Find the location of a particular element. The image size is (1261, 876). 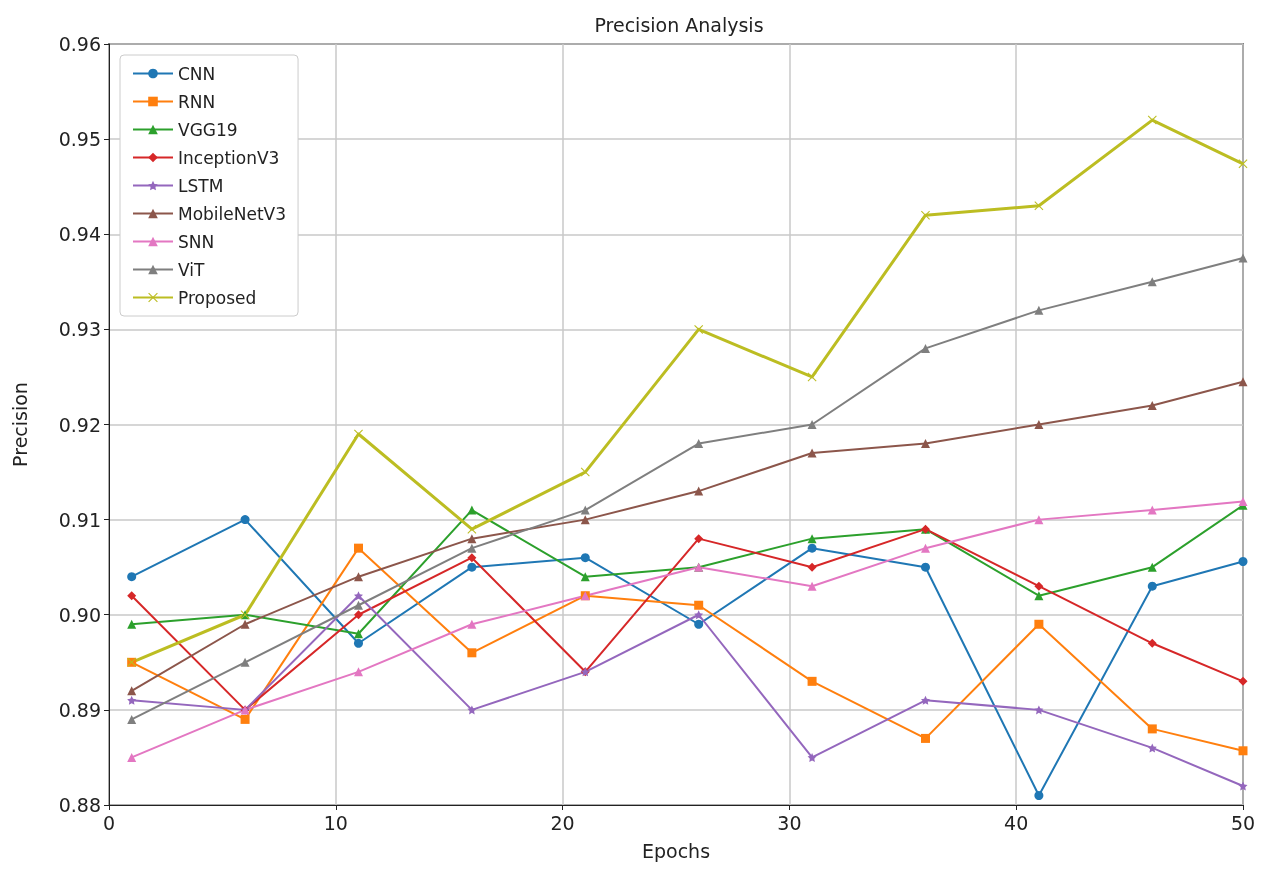

x-tick-label: 20 is located at coordinates (562, 822).